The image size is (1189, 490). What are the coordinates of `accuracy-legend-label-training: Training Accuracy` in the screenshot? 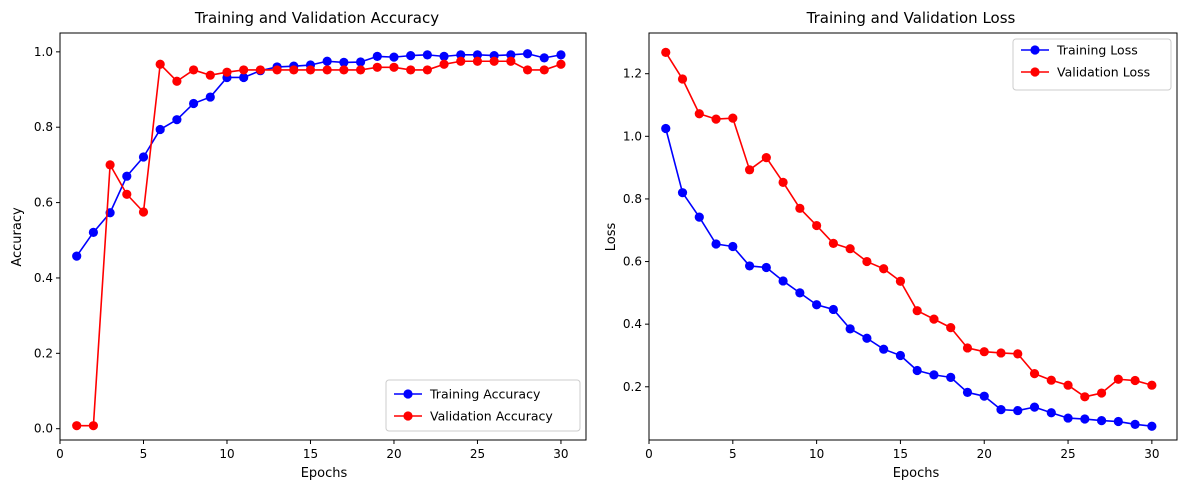 It's located at (485, 394).